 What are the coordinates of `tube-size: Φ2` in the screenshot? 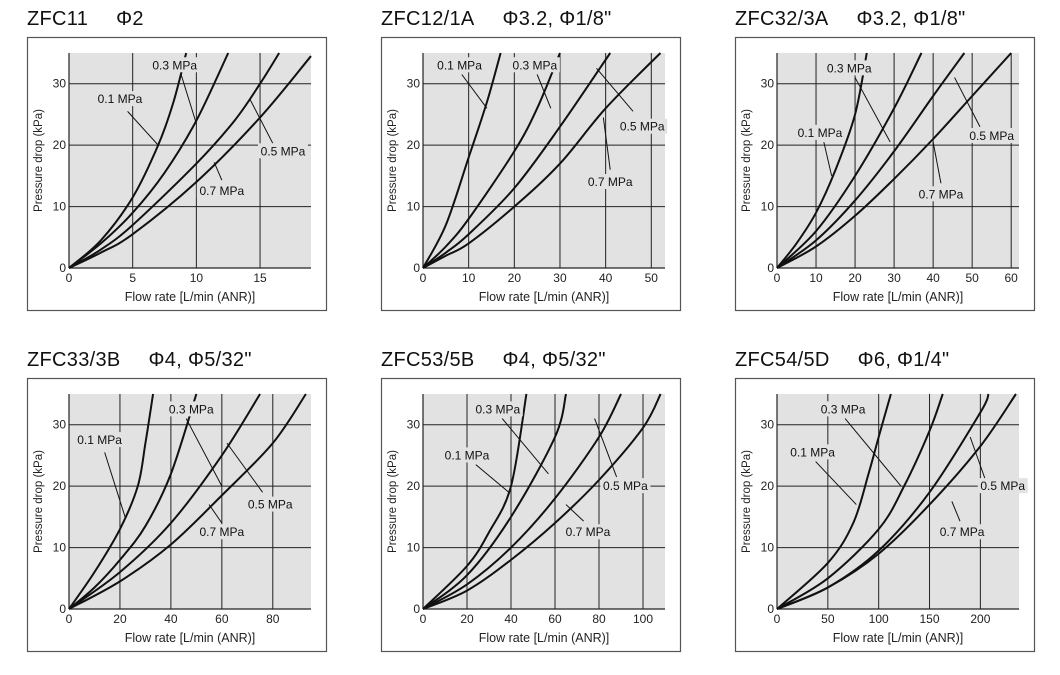 It's located at (130, 19).